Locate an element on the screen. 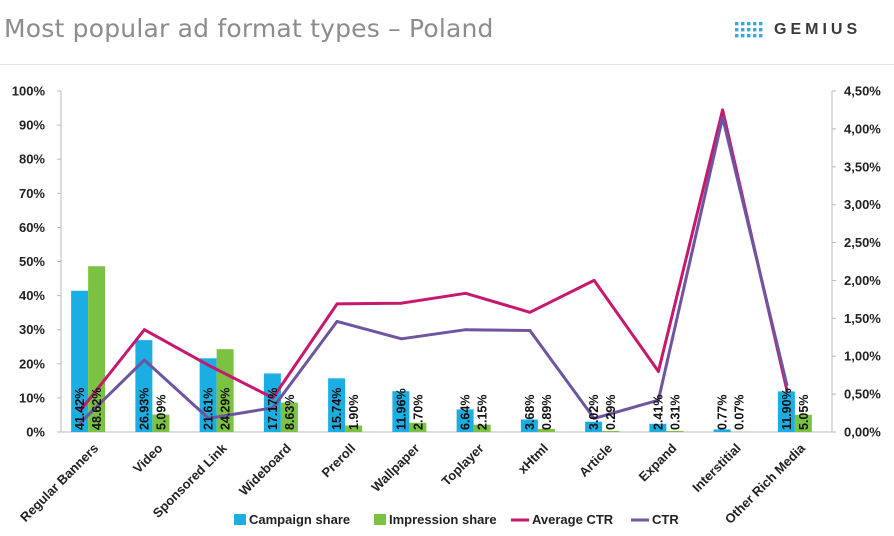 This screenshot has width=894, height=536. legend-impression-share-swatch is located at coordinates (380, 519).